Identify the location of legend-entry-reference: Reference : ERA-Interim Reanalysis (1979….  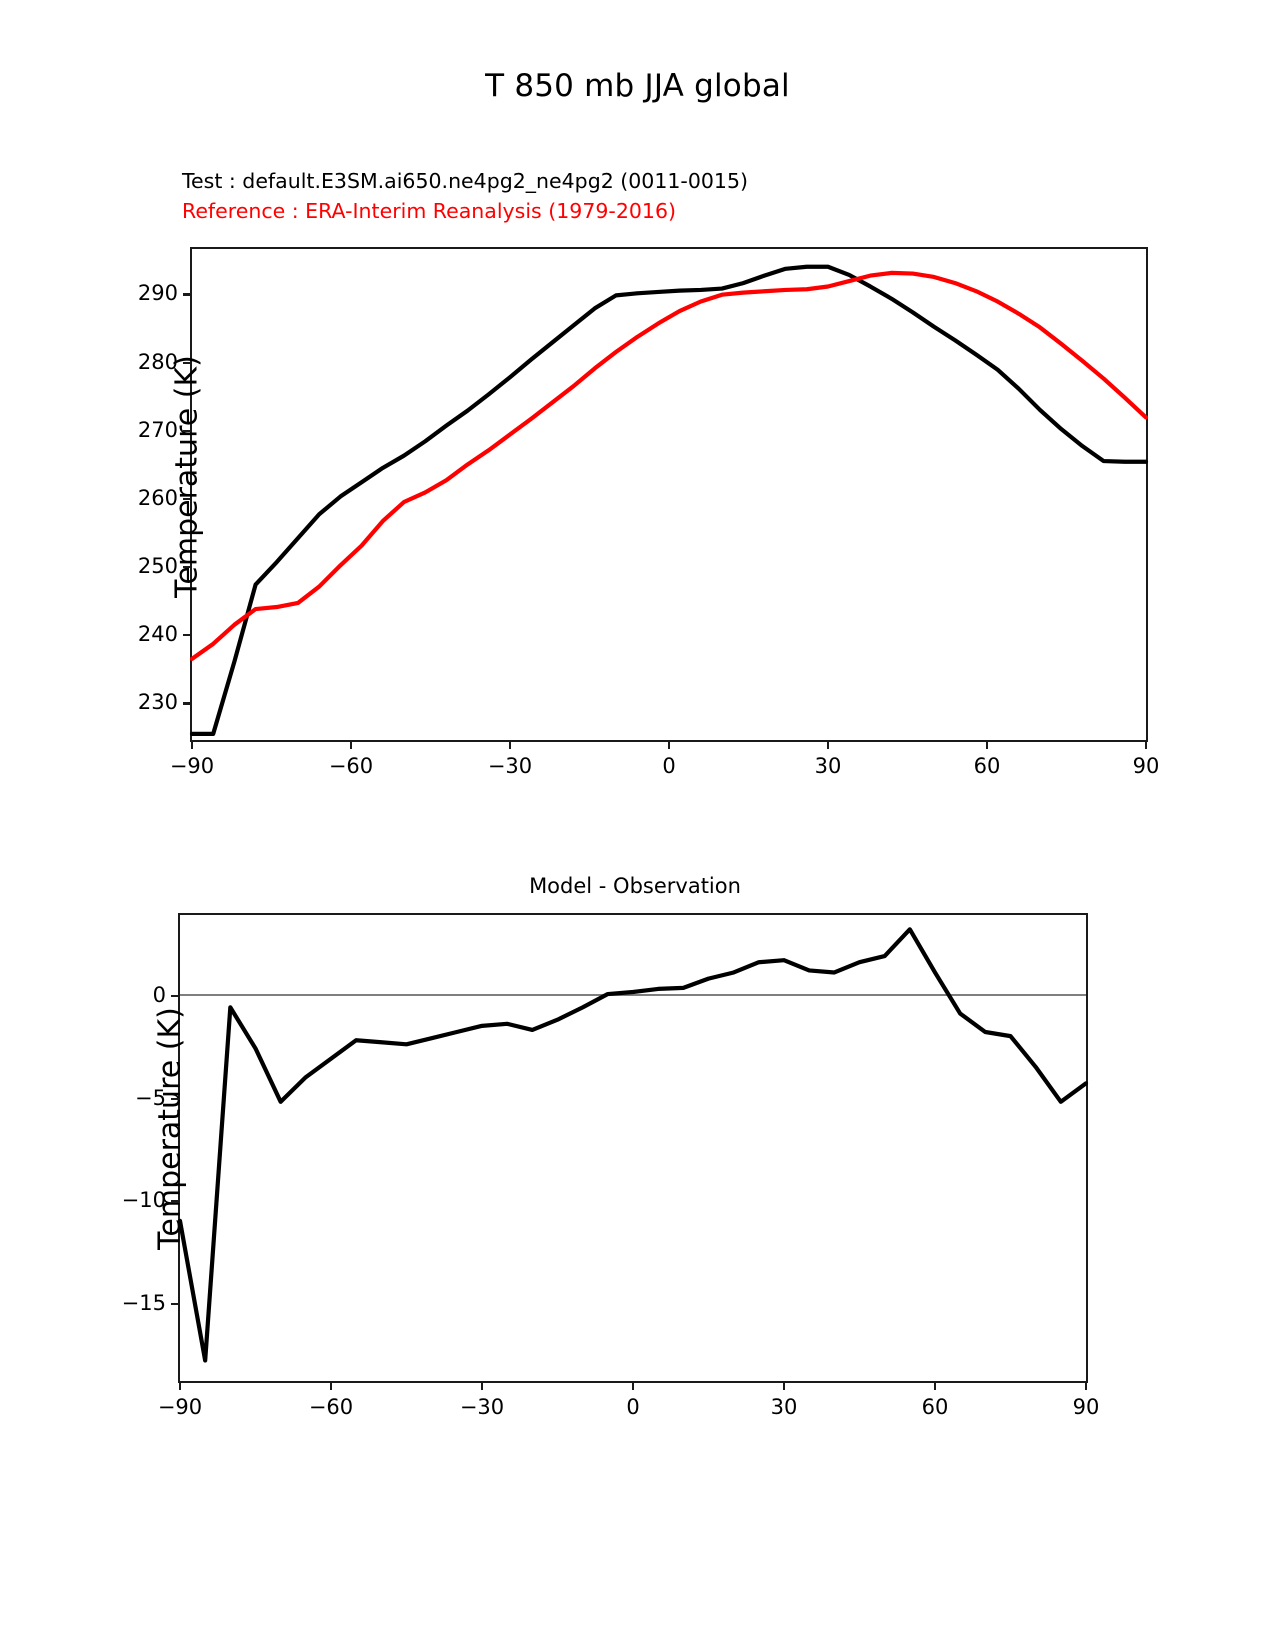
(429, 211).